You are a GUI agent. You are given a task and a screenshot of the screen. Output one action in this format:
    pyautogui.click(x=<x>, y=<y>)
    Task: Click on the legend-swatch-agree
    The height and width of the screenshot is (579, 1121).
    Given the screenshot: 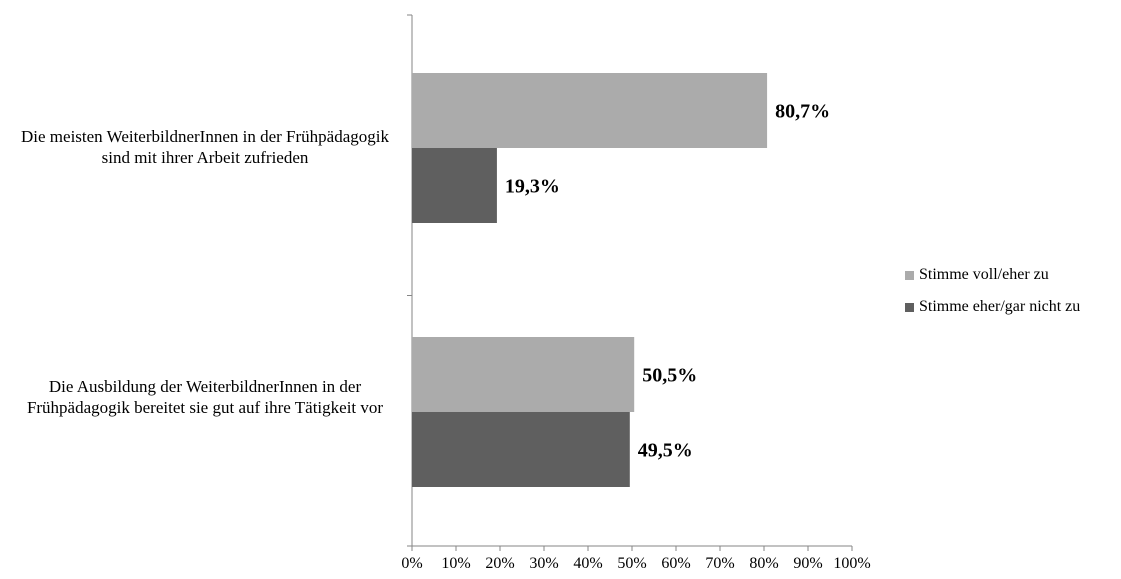 What is the action you would take?
    pyautogui.click(x=909, y=275)
    